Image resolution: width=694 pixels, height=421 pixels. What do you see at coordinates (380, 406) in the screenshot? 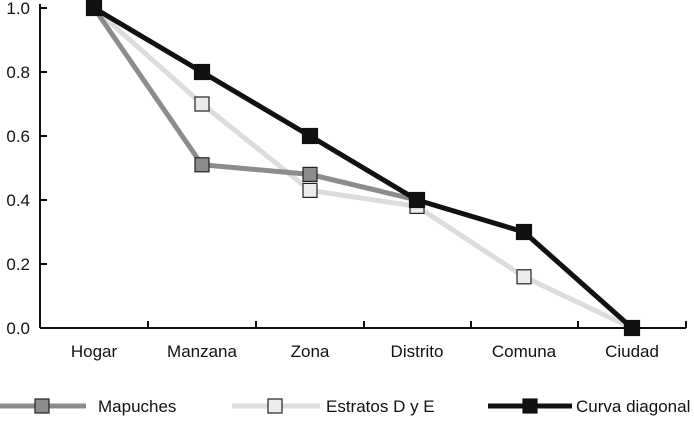
I see `legend-label: Estratos D y E` at bounding box center [380, 406].